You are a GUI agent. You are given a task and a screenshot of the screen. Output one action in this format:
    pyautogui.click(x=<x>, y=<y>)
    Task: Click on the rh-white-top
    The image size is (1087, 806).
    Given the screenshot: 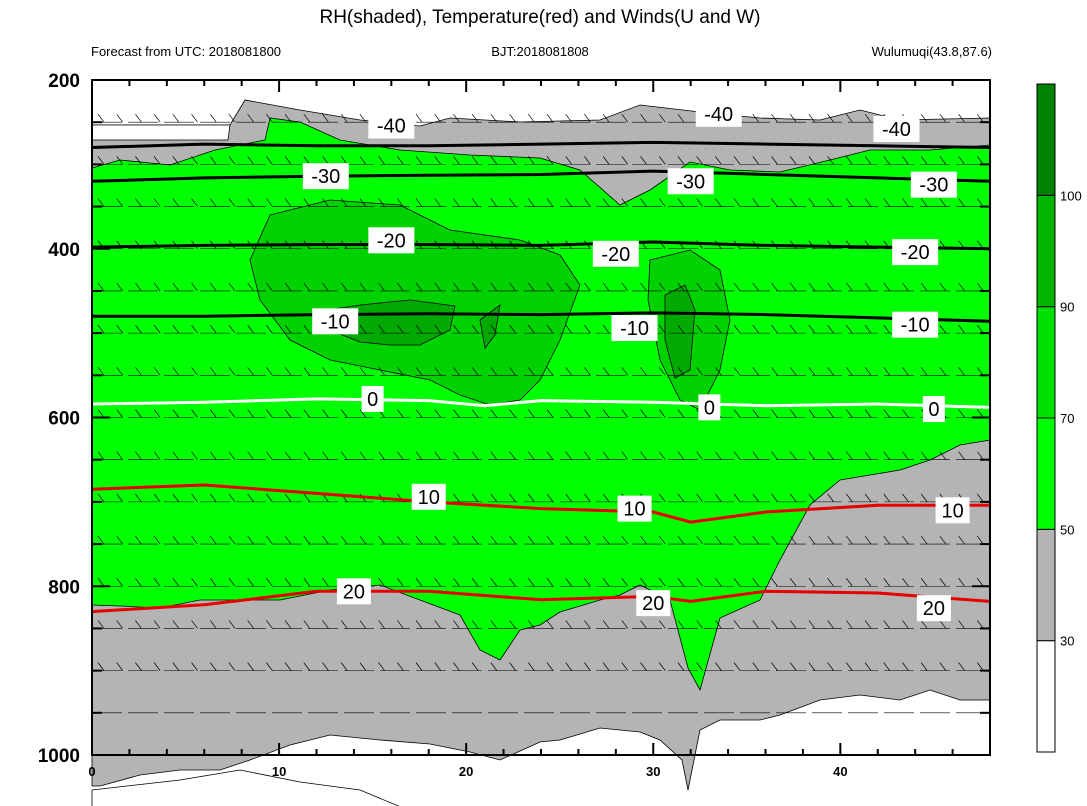 What is the action you would take?
    pyautogui.click(x=161, y=132)
    